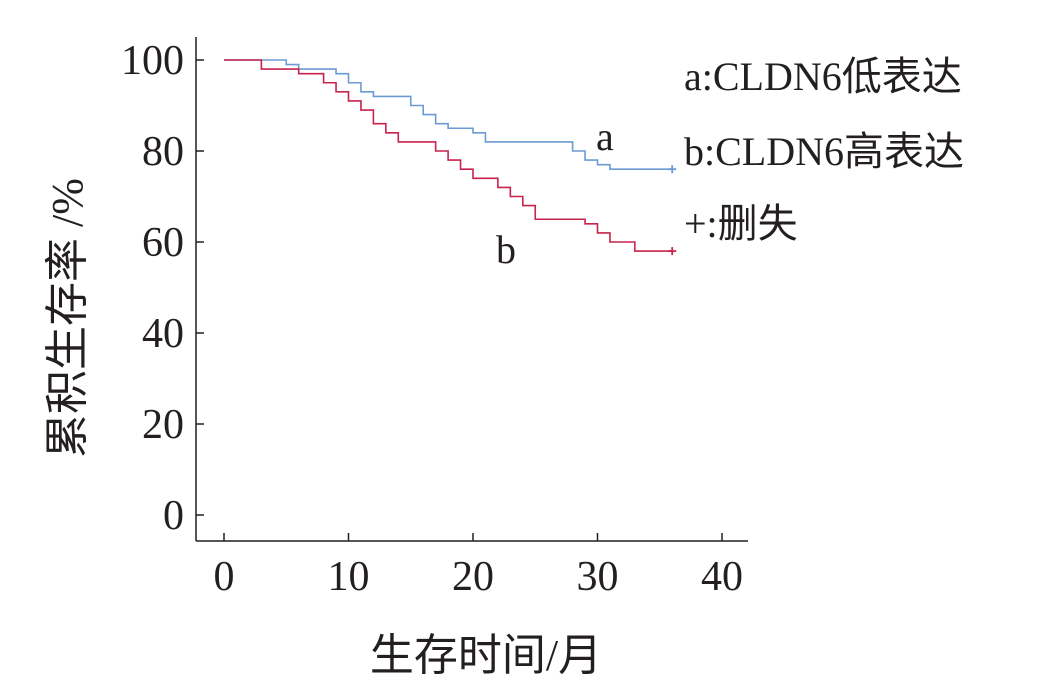  What do you see at coordinates (672, 169) in the screenshot?
I see `series-a-censor-mark` at bounding box center [672, 169].